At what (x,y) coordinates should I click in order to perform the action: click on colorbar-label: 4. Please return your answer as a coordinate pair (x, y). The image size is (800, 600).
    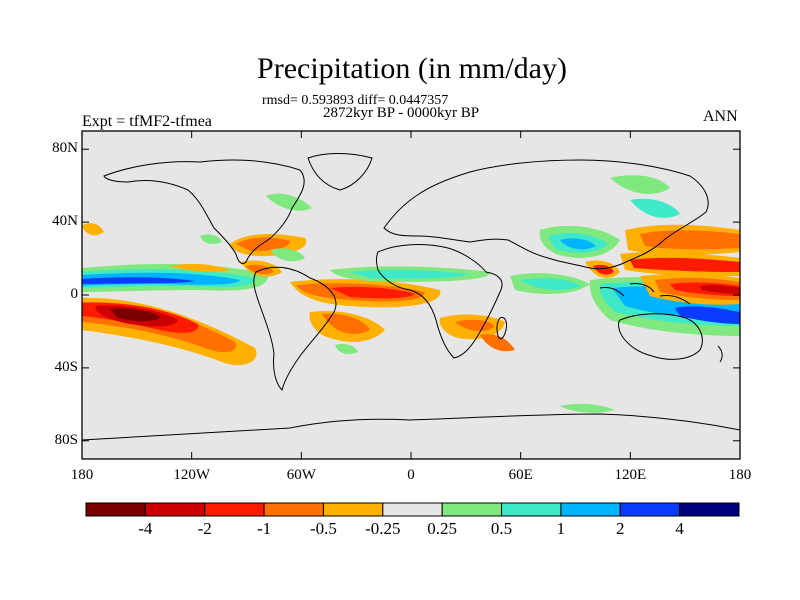
    Looking at the image, I should click on (679, 528).